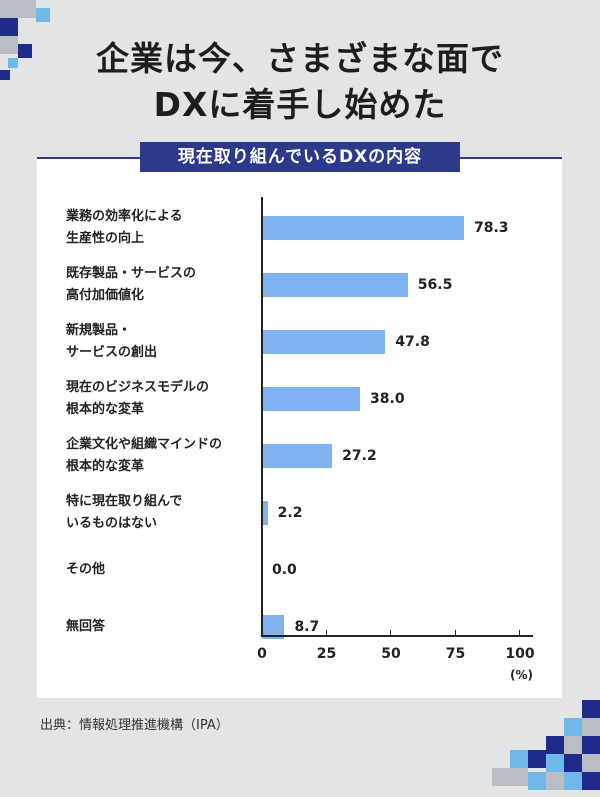  Describe the element at coordinates (307, 627) in the screenshot. I see `value-label: 8.7` at that location.